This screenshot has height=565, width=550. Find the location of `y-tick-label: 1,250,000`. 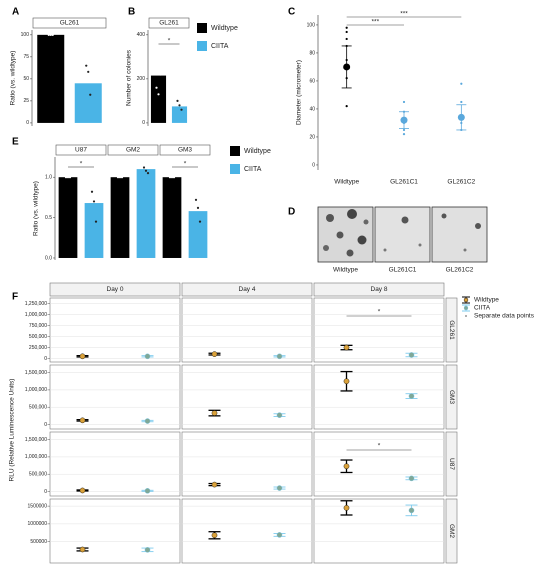

y-tick-label: 1,250,000 is located at coordinates (36, 304).